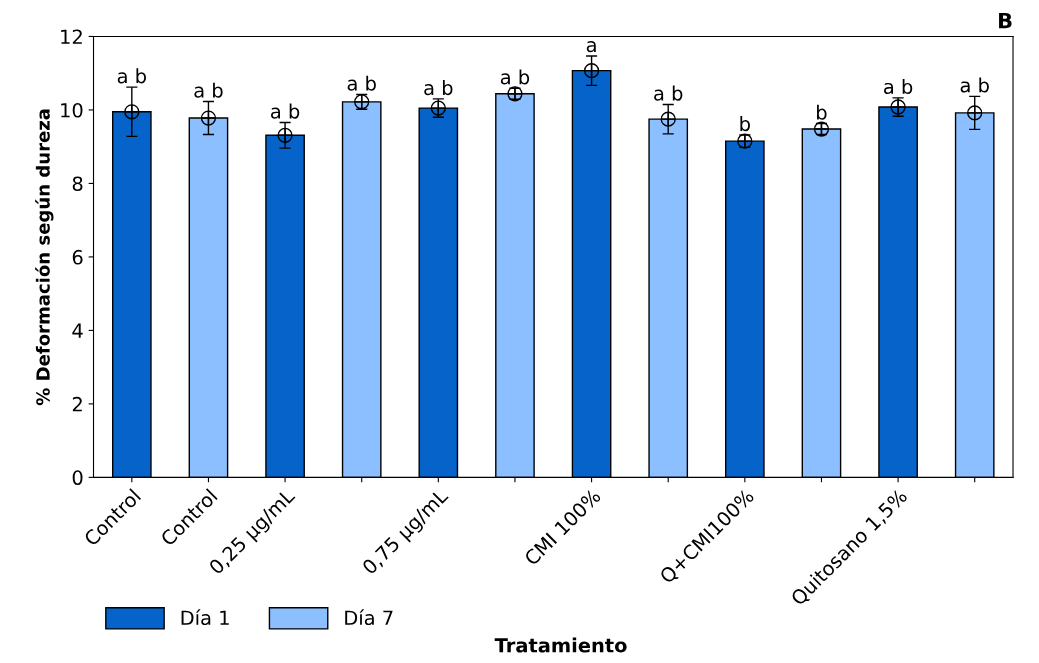 Image resolution: width=1039 pixels, height=663 pixels. What do you see at coordinates (77, 257) in the screenshot?
I see `y-tick-label: 6` at bounding box center [77, 257].